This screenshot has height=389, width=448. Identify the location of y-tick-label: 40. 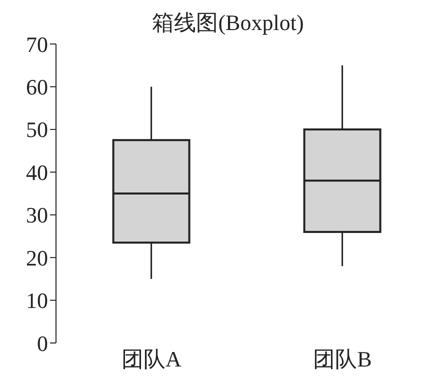
(37, 172).